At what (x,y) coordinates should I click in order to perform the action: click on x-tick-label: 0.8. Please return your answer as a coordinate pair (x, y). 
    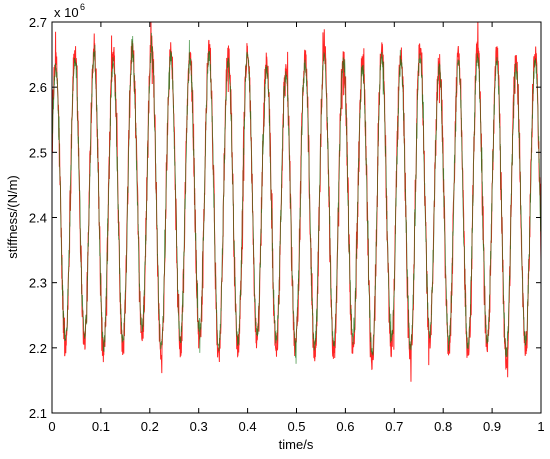
    Looking at the image, I should click on (443, 426).